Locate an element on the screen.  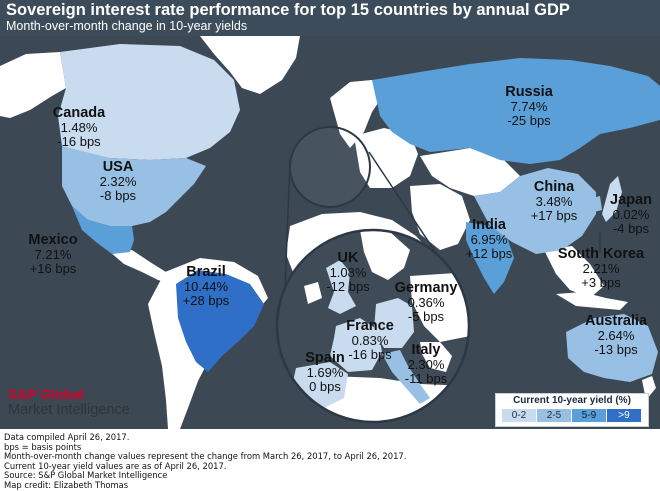
spain-label: Spain 1.69% 0 bps is located at coordinates (325, 372).